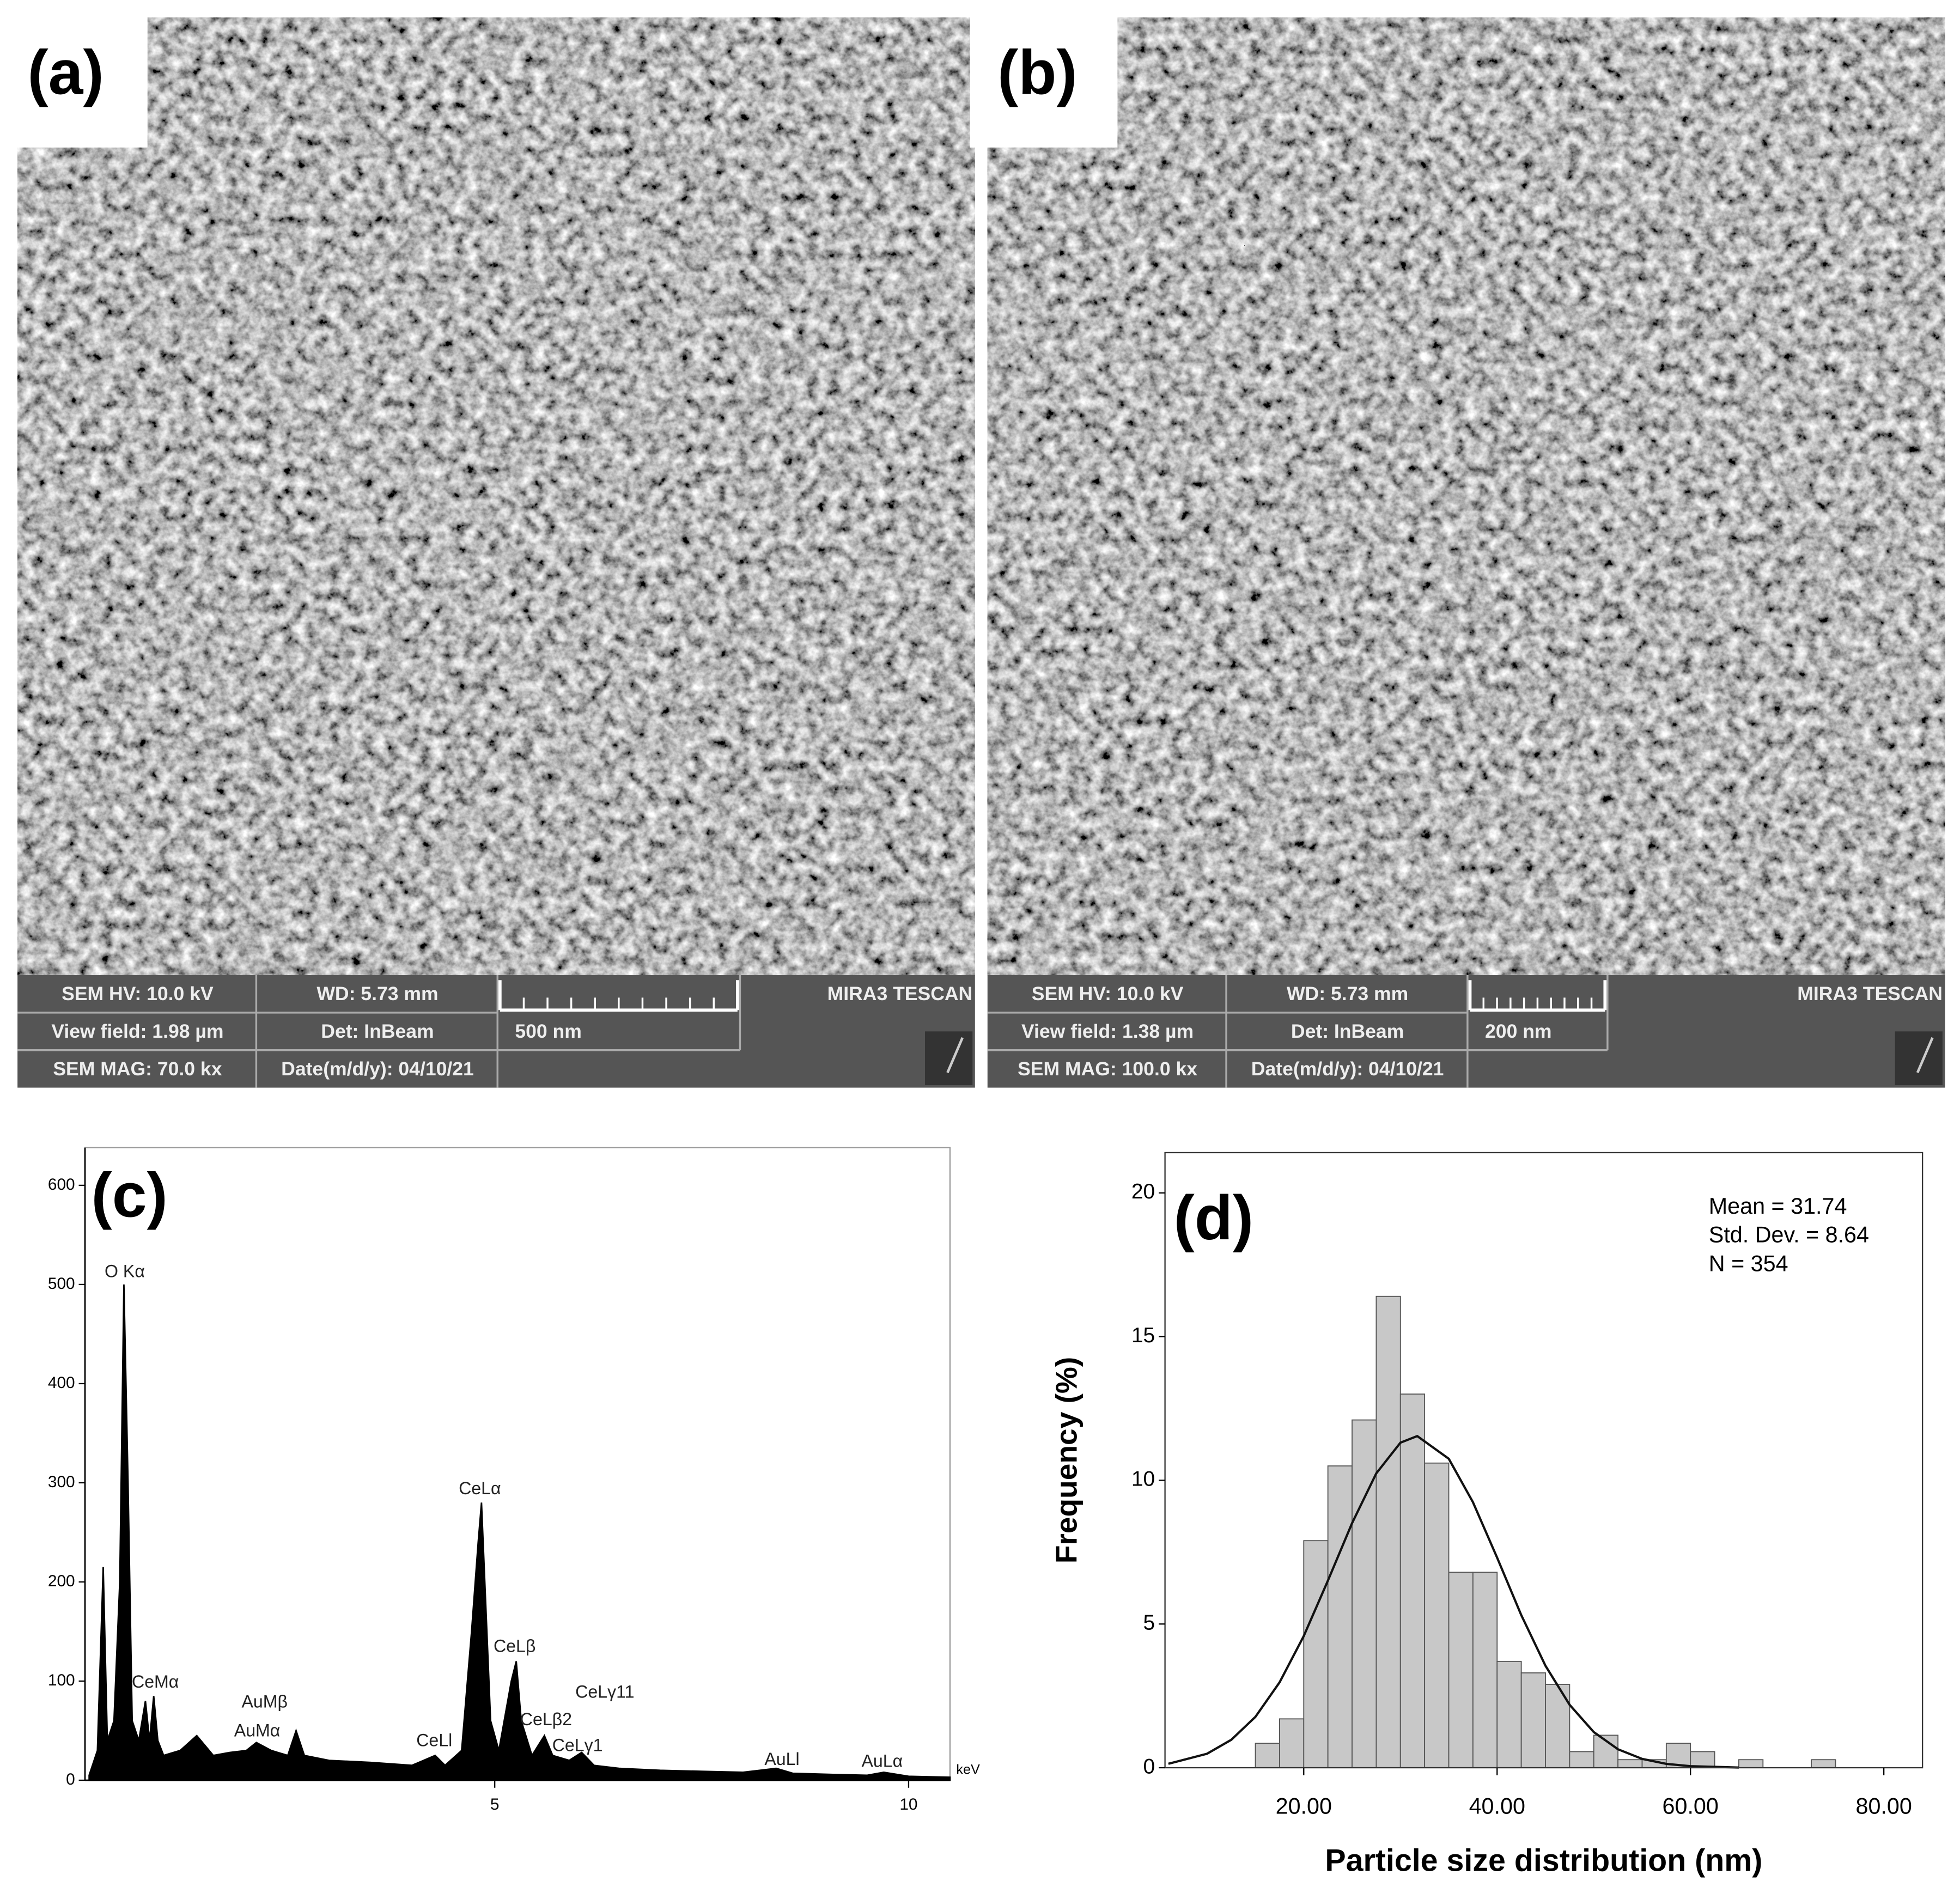 The image size is (1960, 1899). What do you see at coordinates (434, 1740) in the screenshot?
I see `peak-label: CeLl` at bounding box center [434, 1740].